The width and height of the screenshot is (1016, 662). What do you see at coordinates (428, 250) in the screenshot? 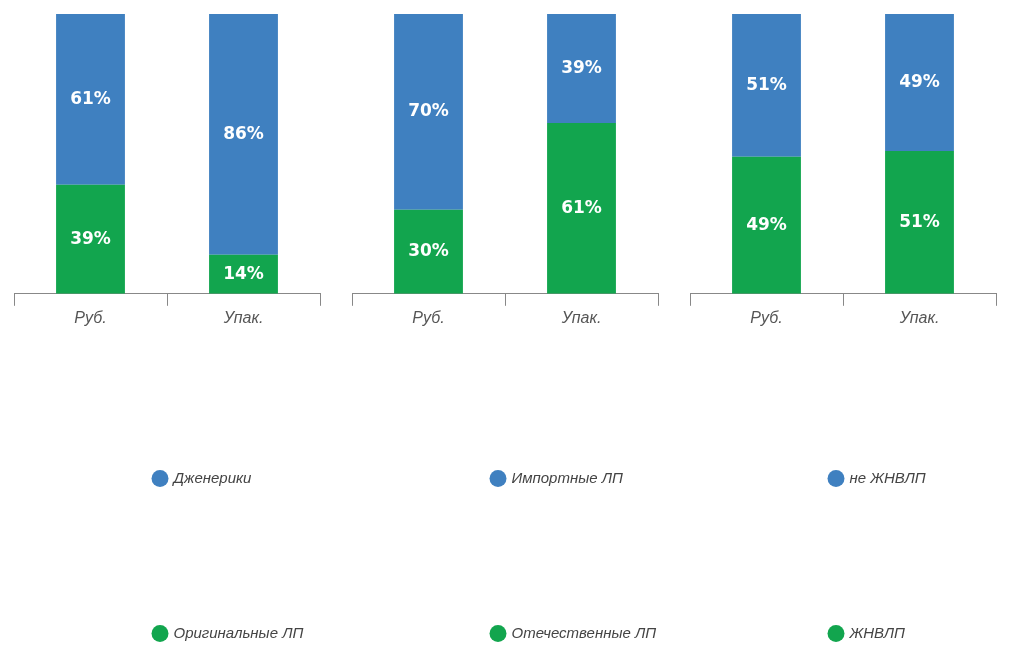
I see `data-label: 30%` at bounding box center [428, 250].